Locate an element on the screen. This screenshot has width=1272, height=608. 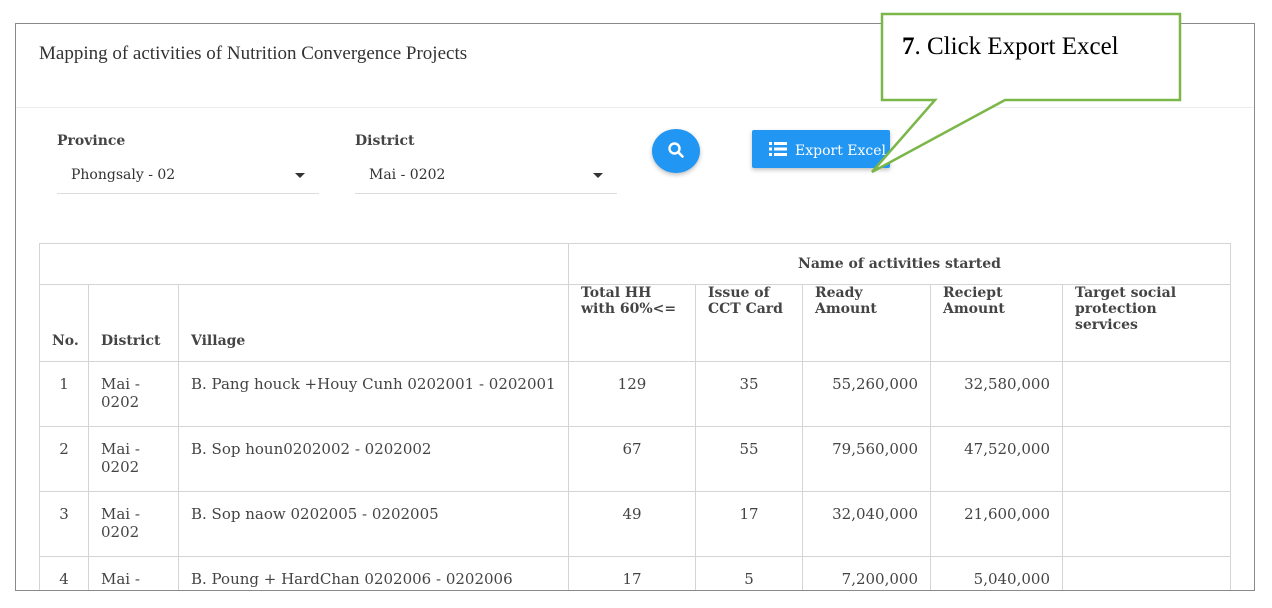
search-icon is located at coordinates (676, 150).